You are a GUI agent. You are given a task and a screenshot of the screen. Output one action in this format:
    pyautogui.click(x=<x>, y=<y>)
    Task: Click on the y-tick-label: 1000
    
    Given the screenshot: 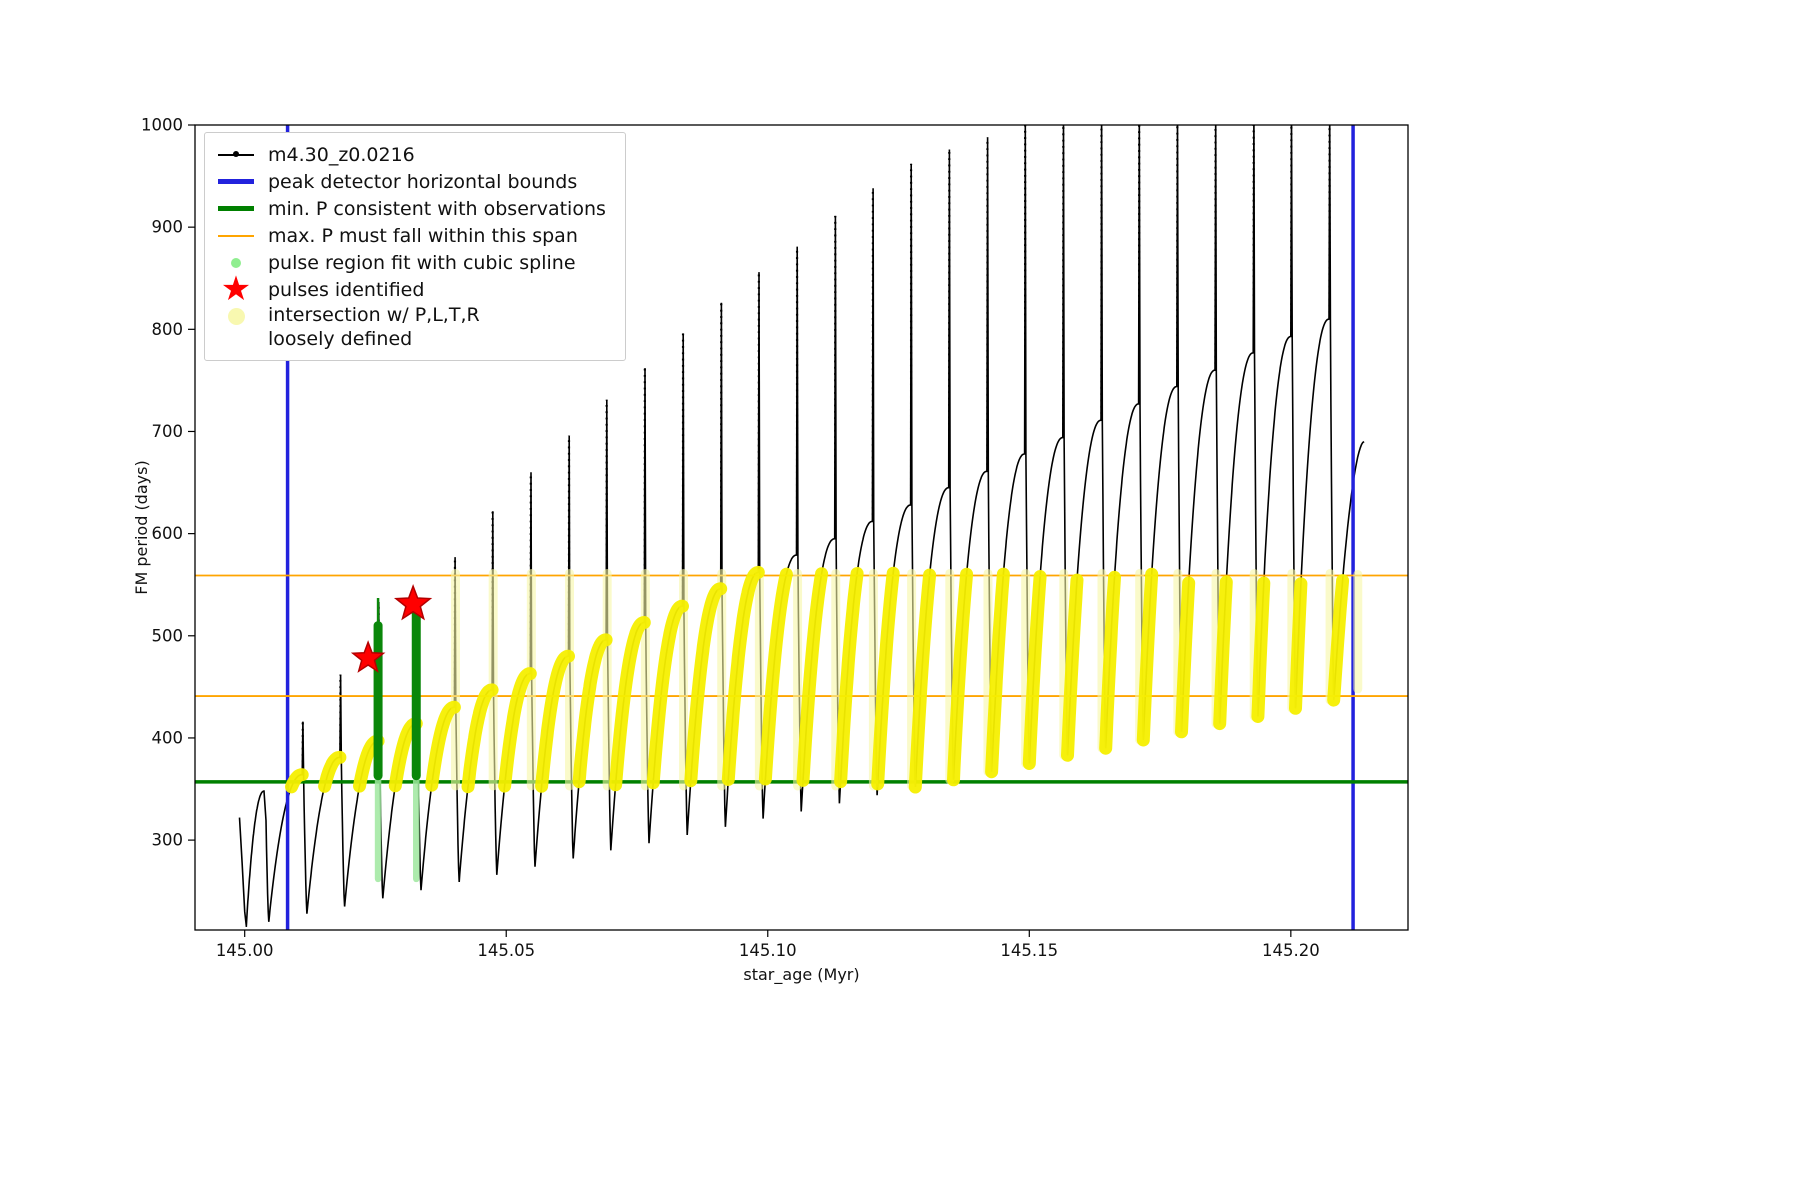 What is the action you would take?
    pyautogui.click(x=162, y=125)
    